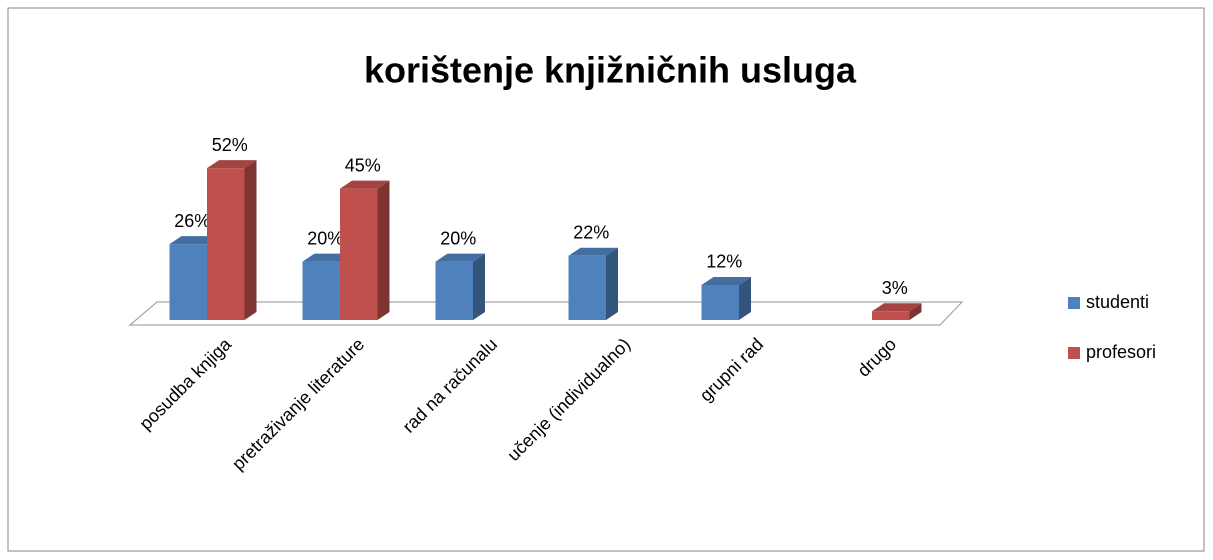 This screenshot has height=560, width=1213. Describe the element at coordinates (230, 145) in the screenshot. I see `data-label: 52%` at that location.